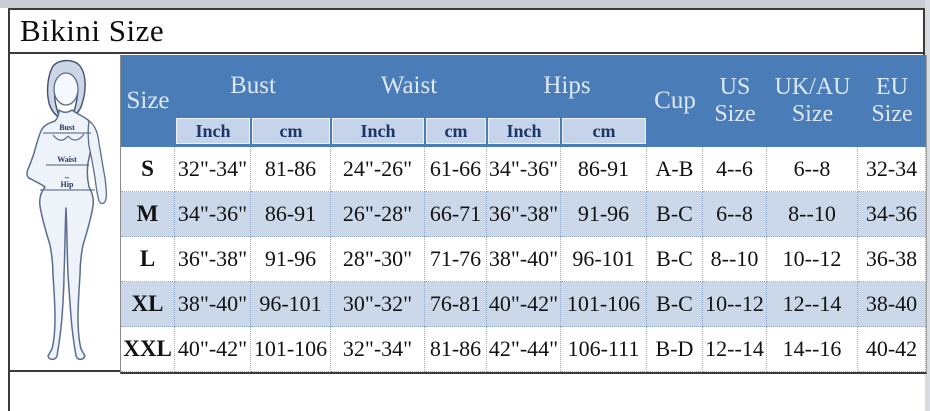  I want to click on cell-eu-size: 36-38, so click(892, 259).